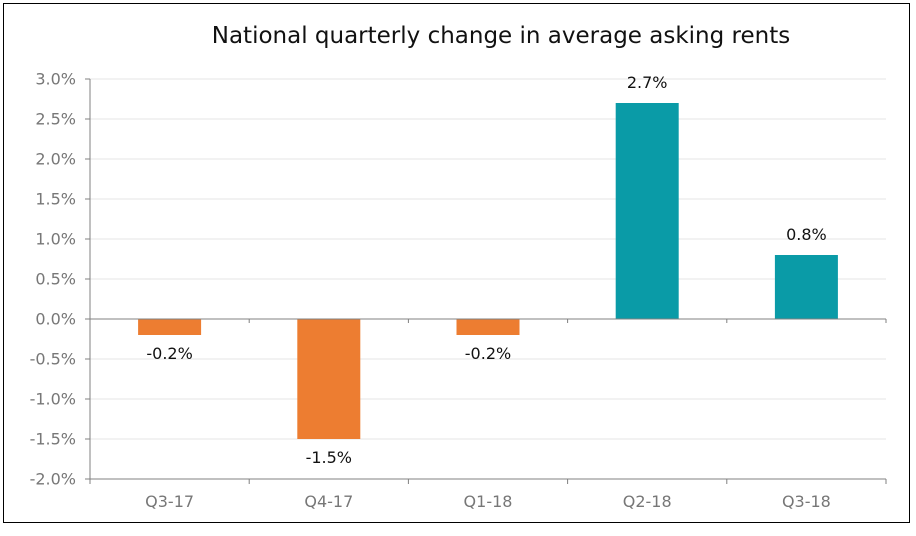 This screenshot has height=536, width=916. Describe the element at coordinates (55, 79) in the screenshot. I see `y-tick-label: 3.0%` at that location.